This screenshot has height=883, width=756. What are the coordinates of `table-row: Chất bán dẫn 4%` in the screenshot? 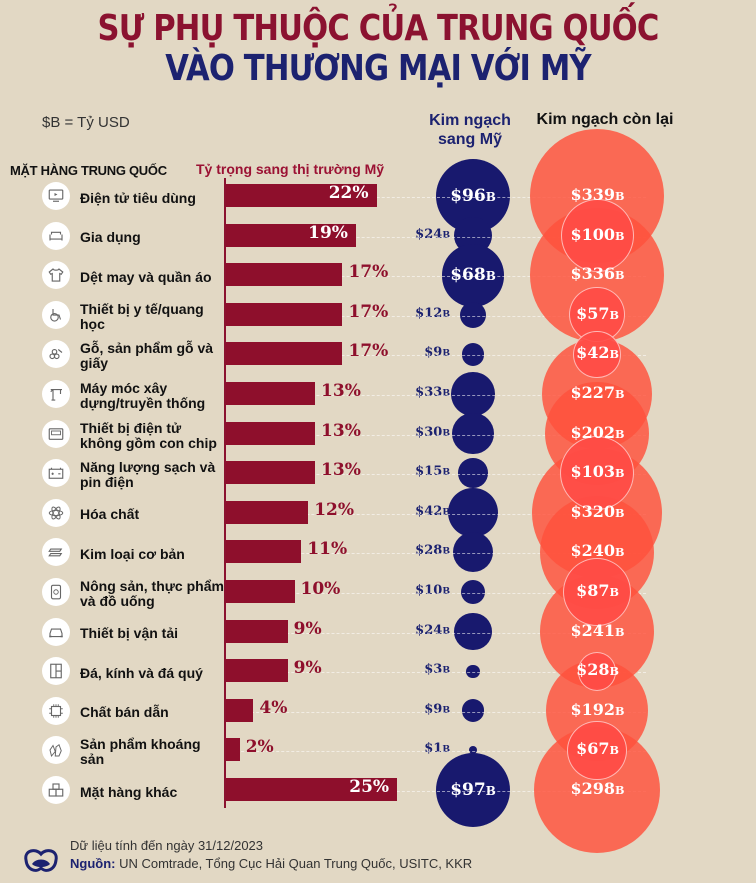 It's located at (378, 713).